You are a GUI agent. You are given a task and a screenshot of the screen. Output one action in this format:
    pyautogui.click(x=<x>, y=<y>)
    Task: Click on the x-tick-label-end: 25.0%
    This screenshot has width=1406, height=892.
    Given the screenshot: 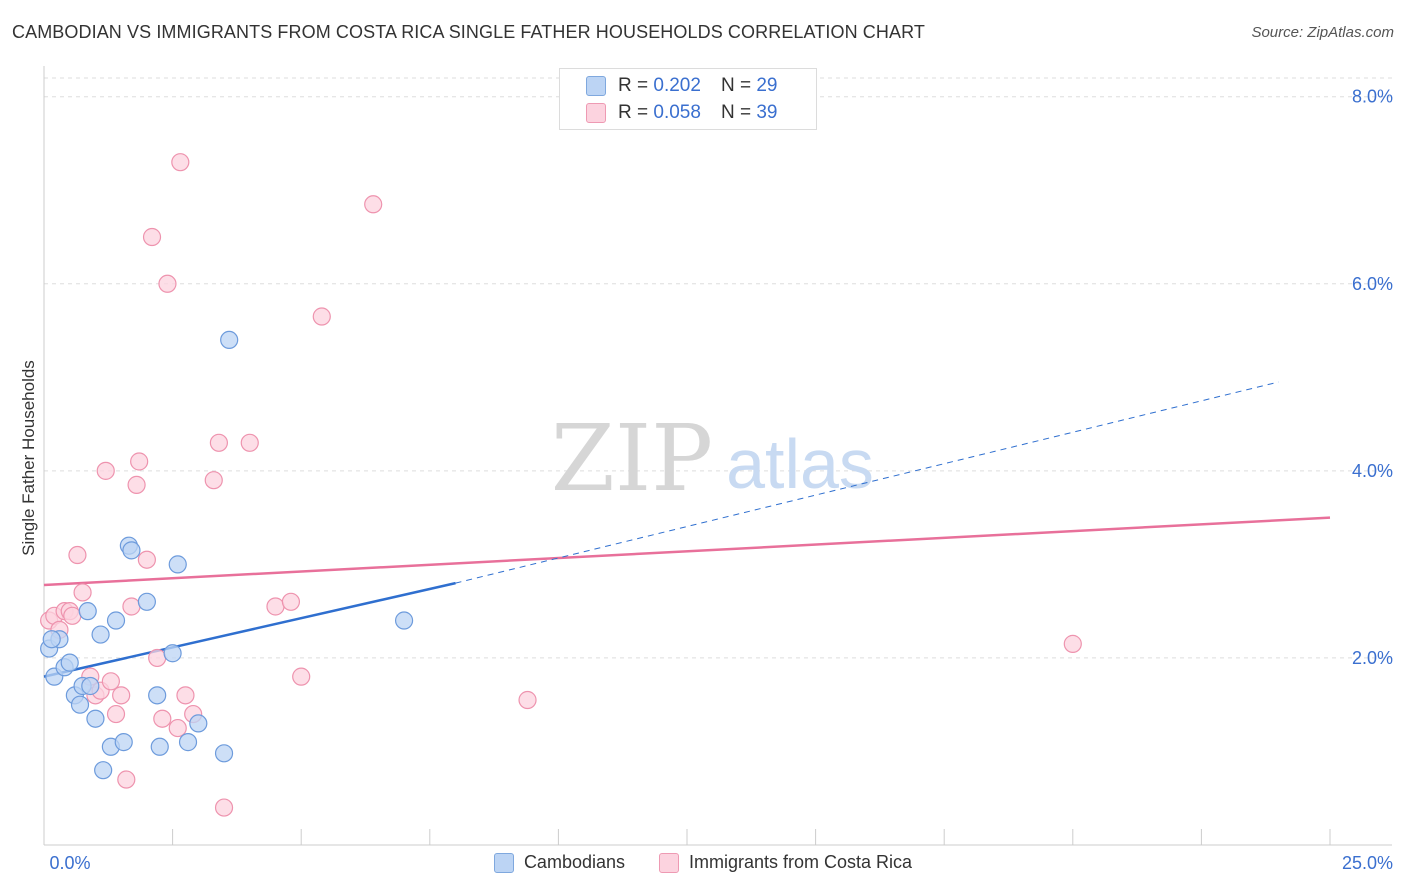 What is the action you would take?
    pyautogui.click(x=1367, y=863)
    